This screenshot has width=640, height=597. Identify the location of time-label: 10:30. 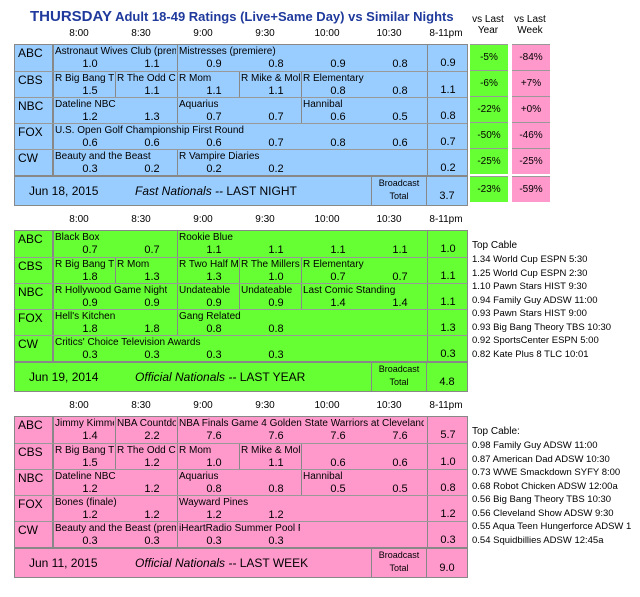
(389, 405).